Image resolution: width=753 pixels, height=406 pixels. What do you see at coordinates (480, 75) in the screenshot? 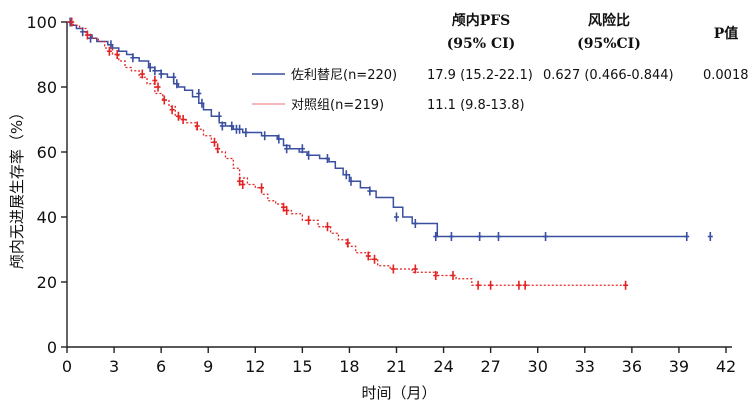
I see `pfs-zorifertinib: 17.9 (15.2-22.1)` at bounding box center [480, 75].